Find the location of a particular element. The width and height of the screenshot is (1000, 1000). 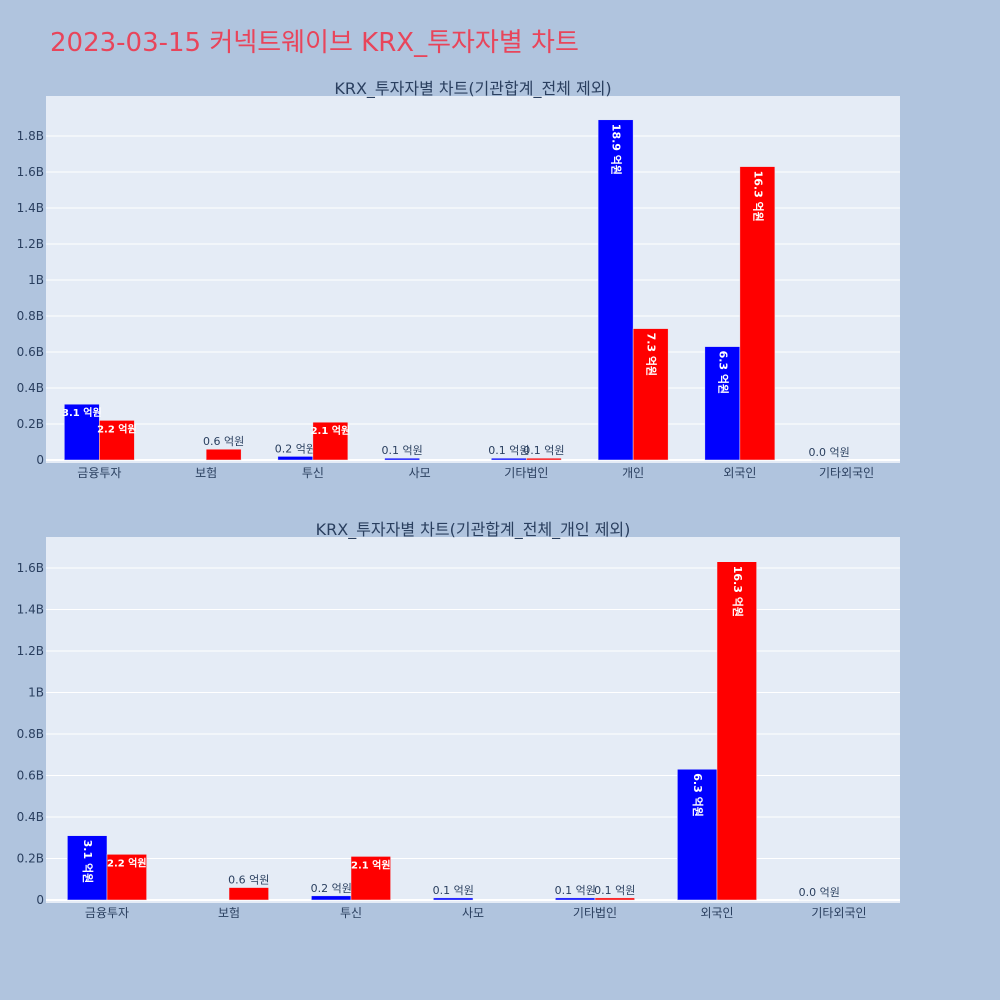

x-tick-label: 개인 is located at coordinates (633, 473).